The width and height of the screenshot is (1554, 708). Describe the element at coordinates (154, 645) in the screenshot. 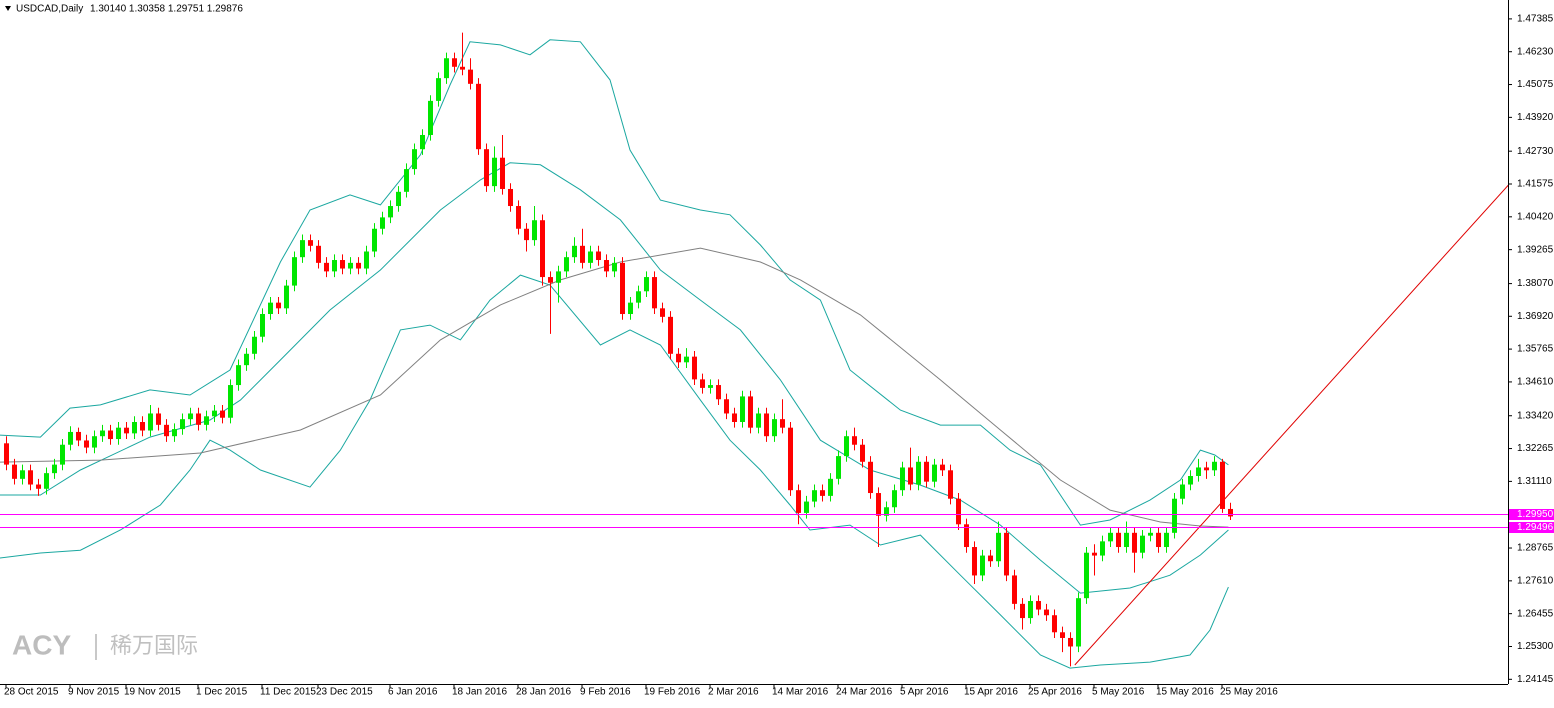

I see `watermark-name: 稀万国际` at that location.